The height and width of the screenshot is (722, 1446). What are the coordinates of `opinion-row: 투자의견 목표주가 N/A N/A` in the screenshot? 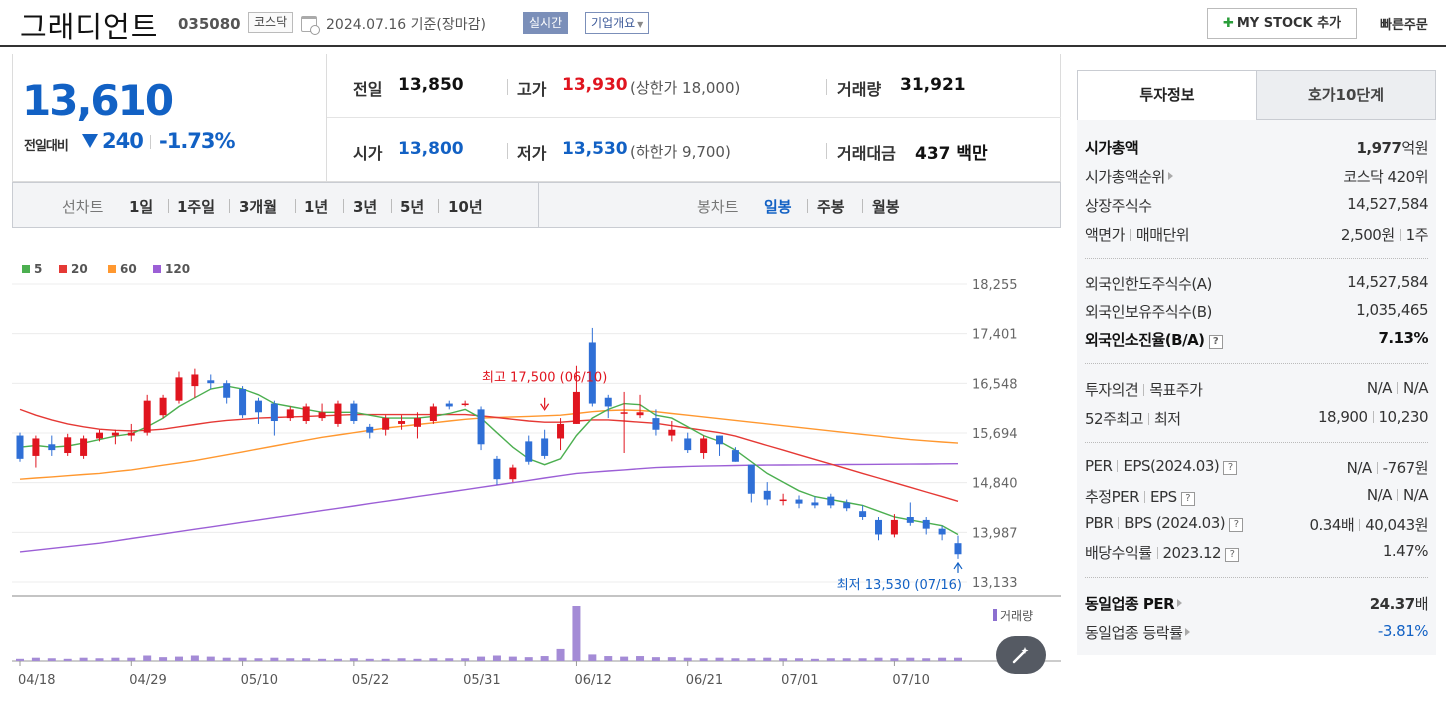 It's located at (1257, 392).